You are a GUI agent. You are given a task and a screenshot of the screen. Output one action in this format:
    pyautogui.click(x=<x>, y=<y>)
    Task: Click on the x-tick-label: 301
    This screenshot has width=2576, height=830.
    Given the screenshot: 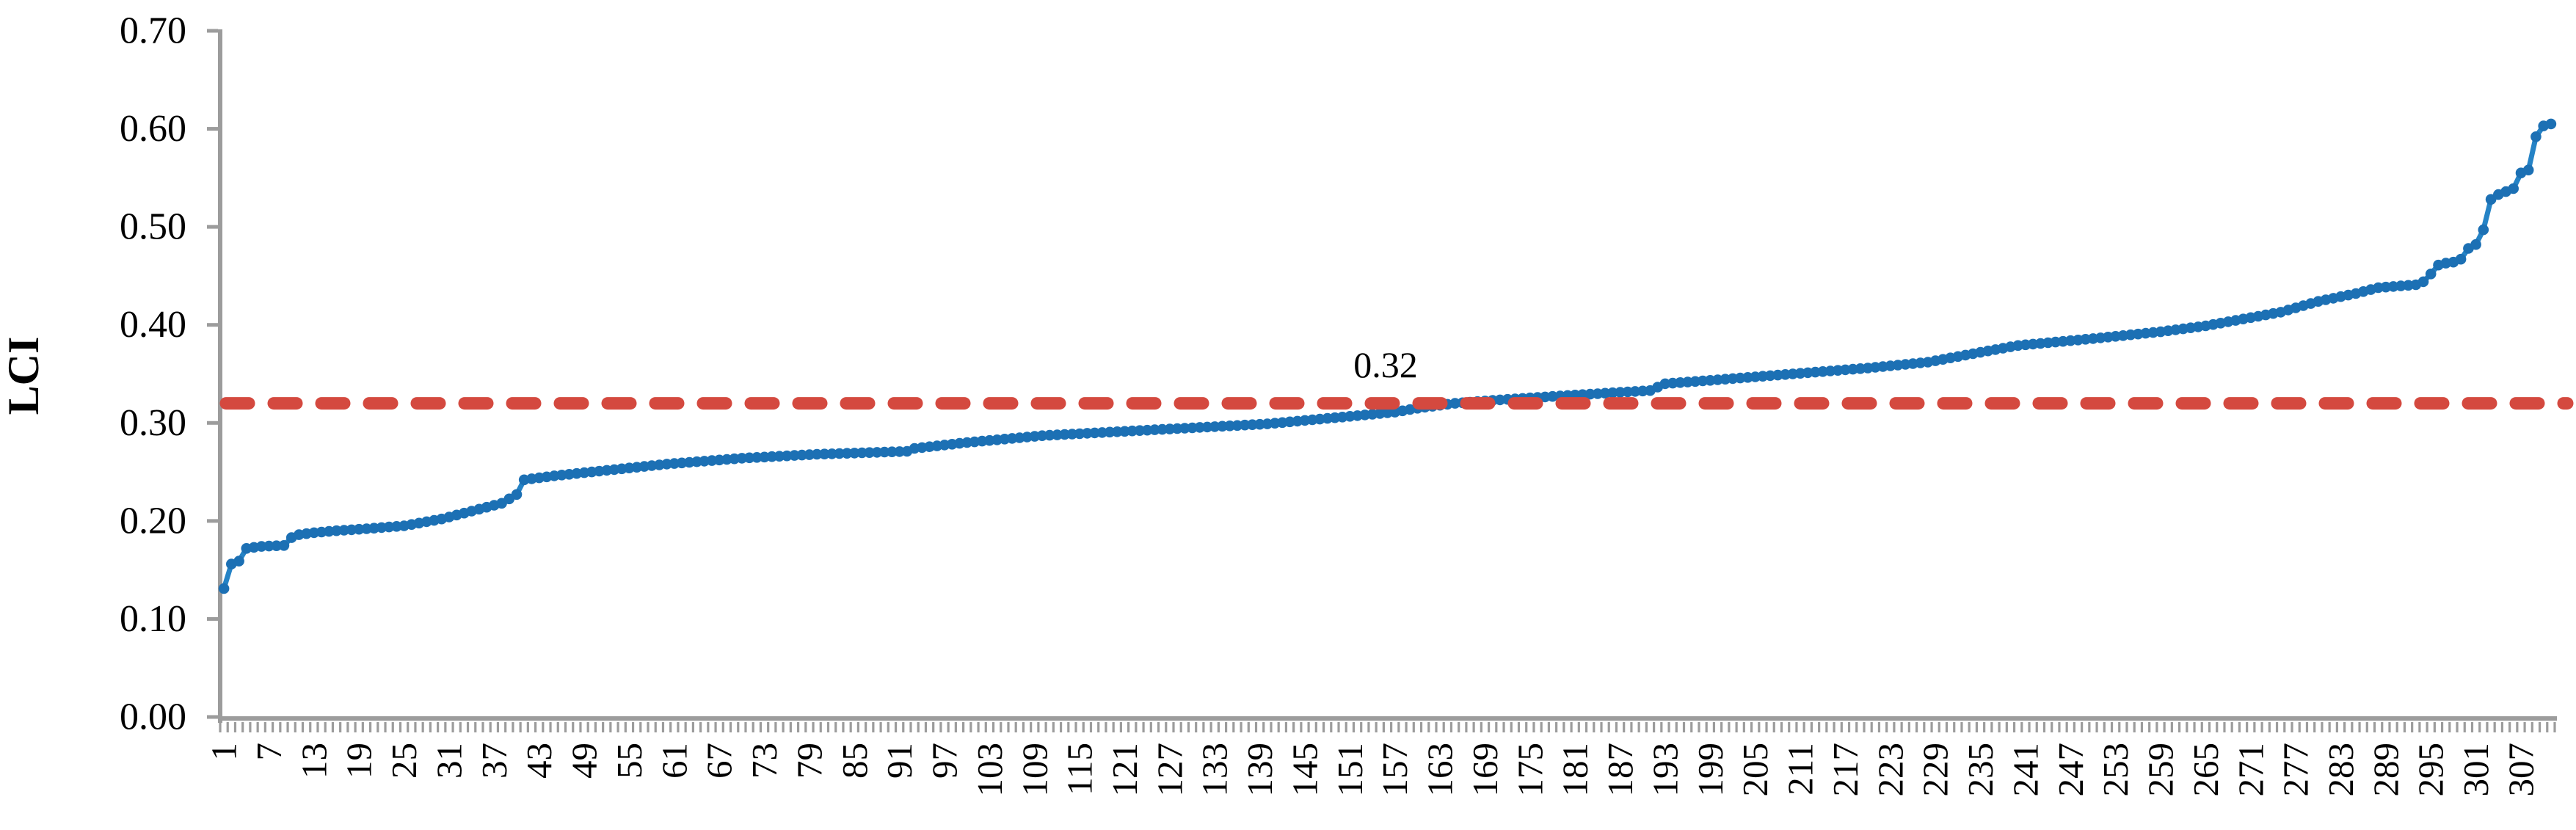 What is the action you would take?
    pyautogui.click(x=2476, y=770)
    